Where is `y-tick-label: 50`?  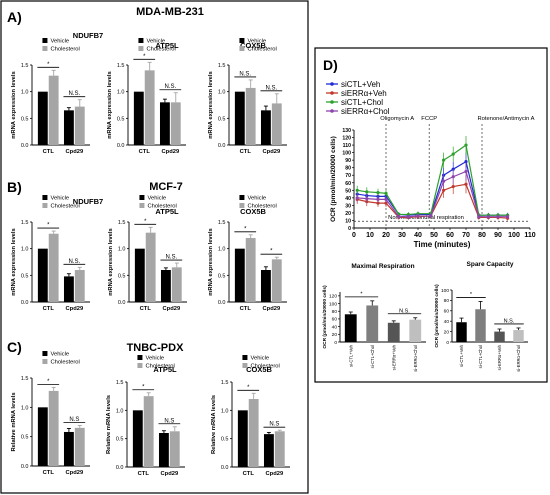
y-tick-label: 50 is located at coordinates (348, 191).